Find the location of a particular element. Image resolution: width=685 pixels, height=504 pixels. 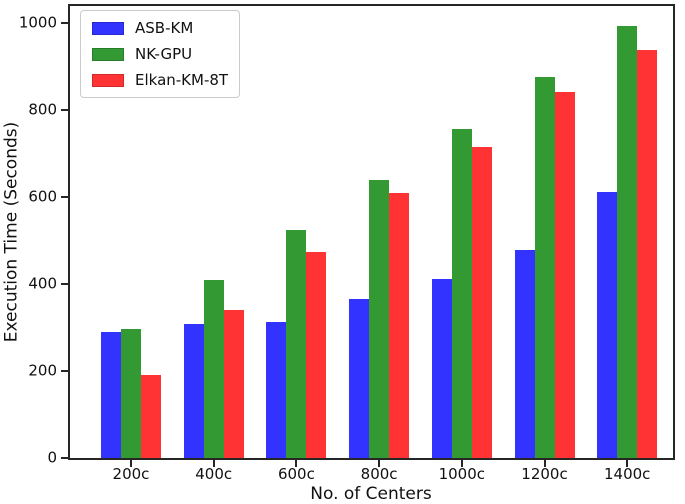

y-tick-label-600: 600 is located at coordinates (42, 196).